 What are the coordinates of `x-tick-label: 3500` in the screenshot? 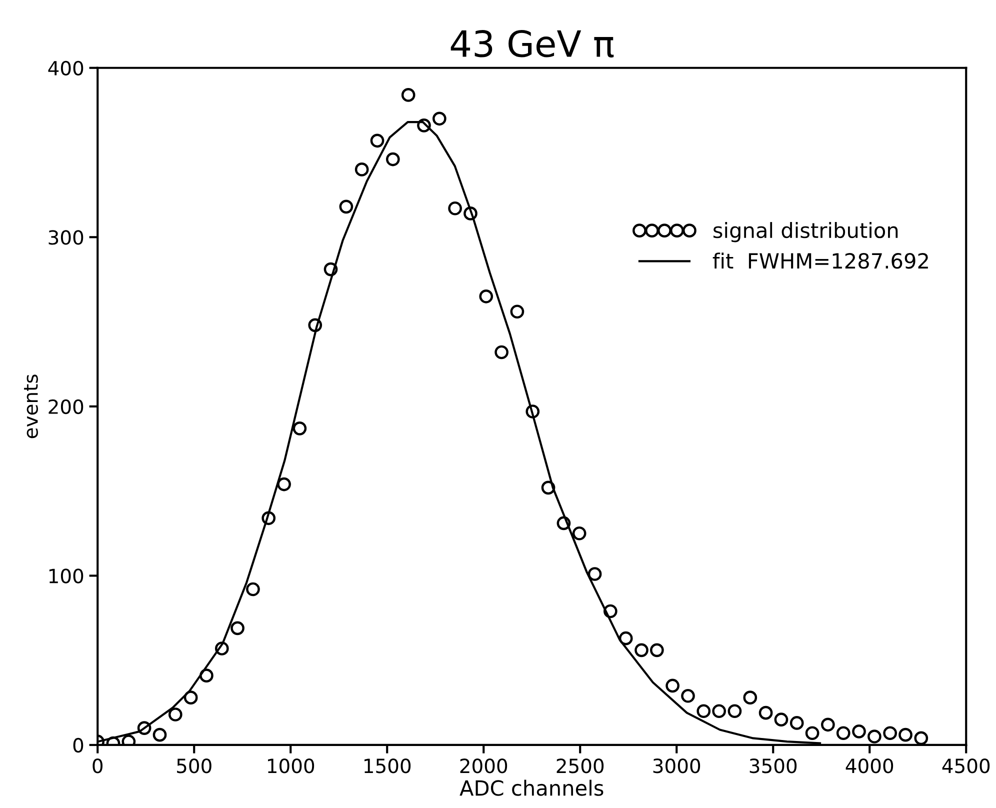 It's located at (773, 766).